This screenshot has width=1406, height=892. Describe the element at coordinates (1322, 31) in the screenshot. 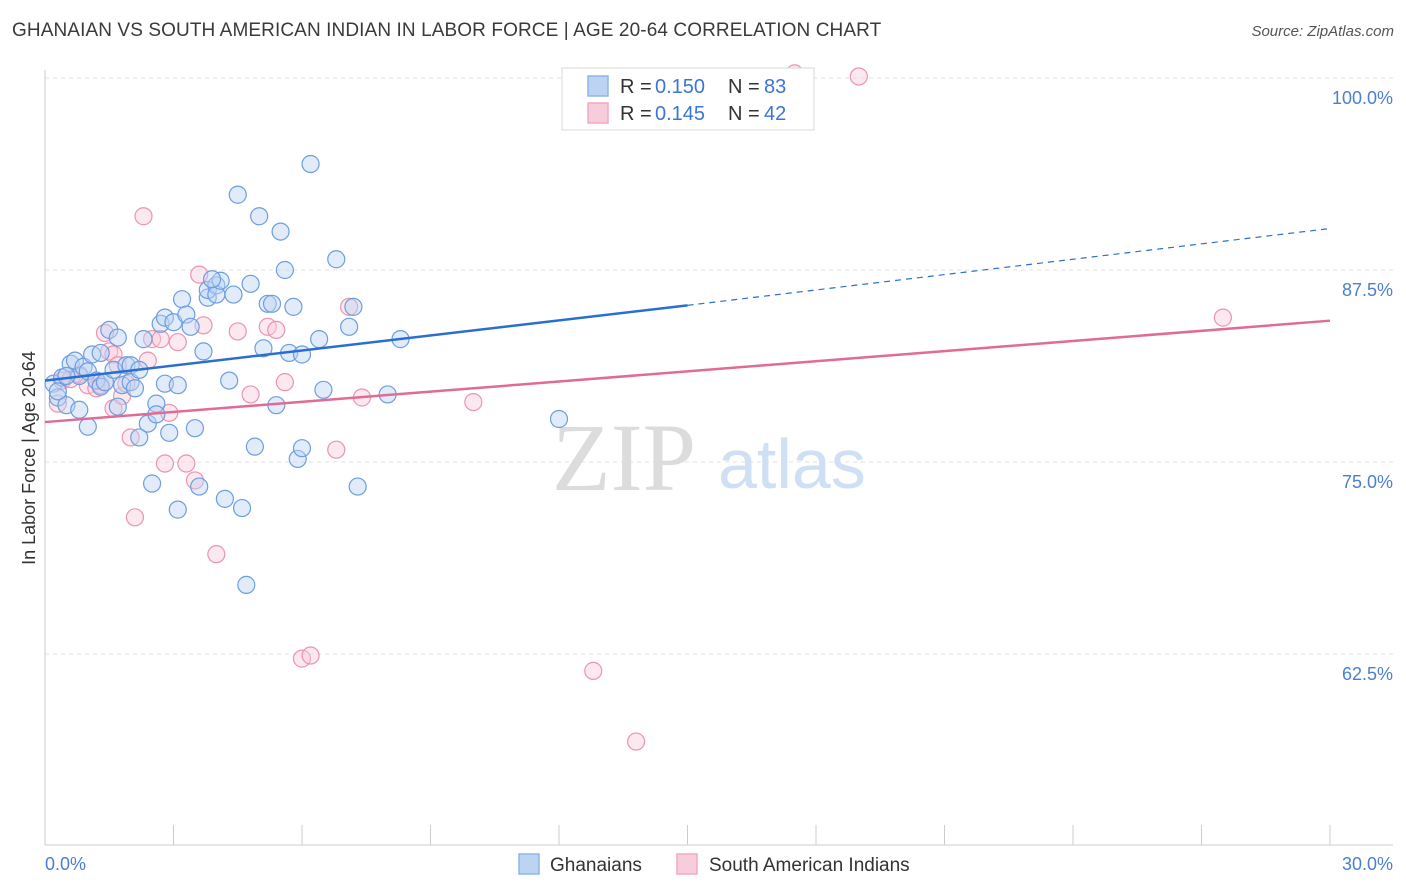

I see `source-label: Source: ZipAtlas.com` at that location.